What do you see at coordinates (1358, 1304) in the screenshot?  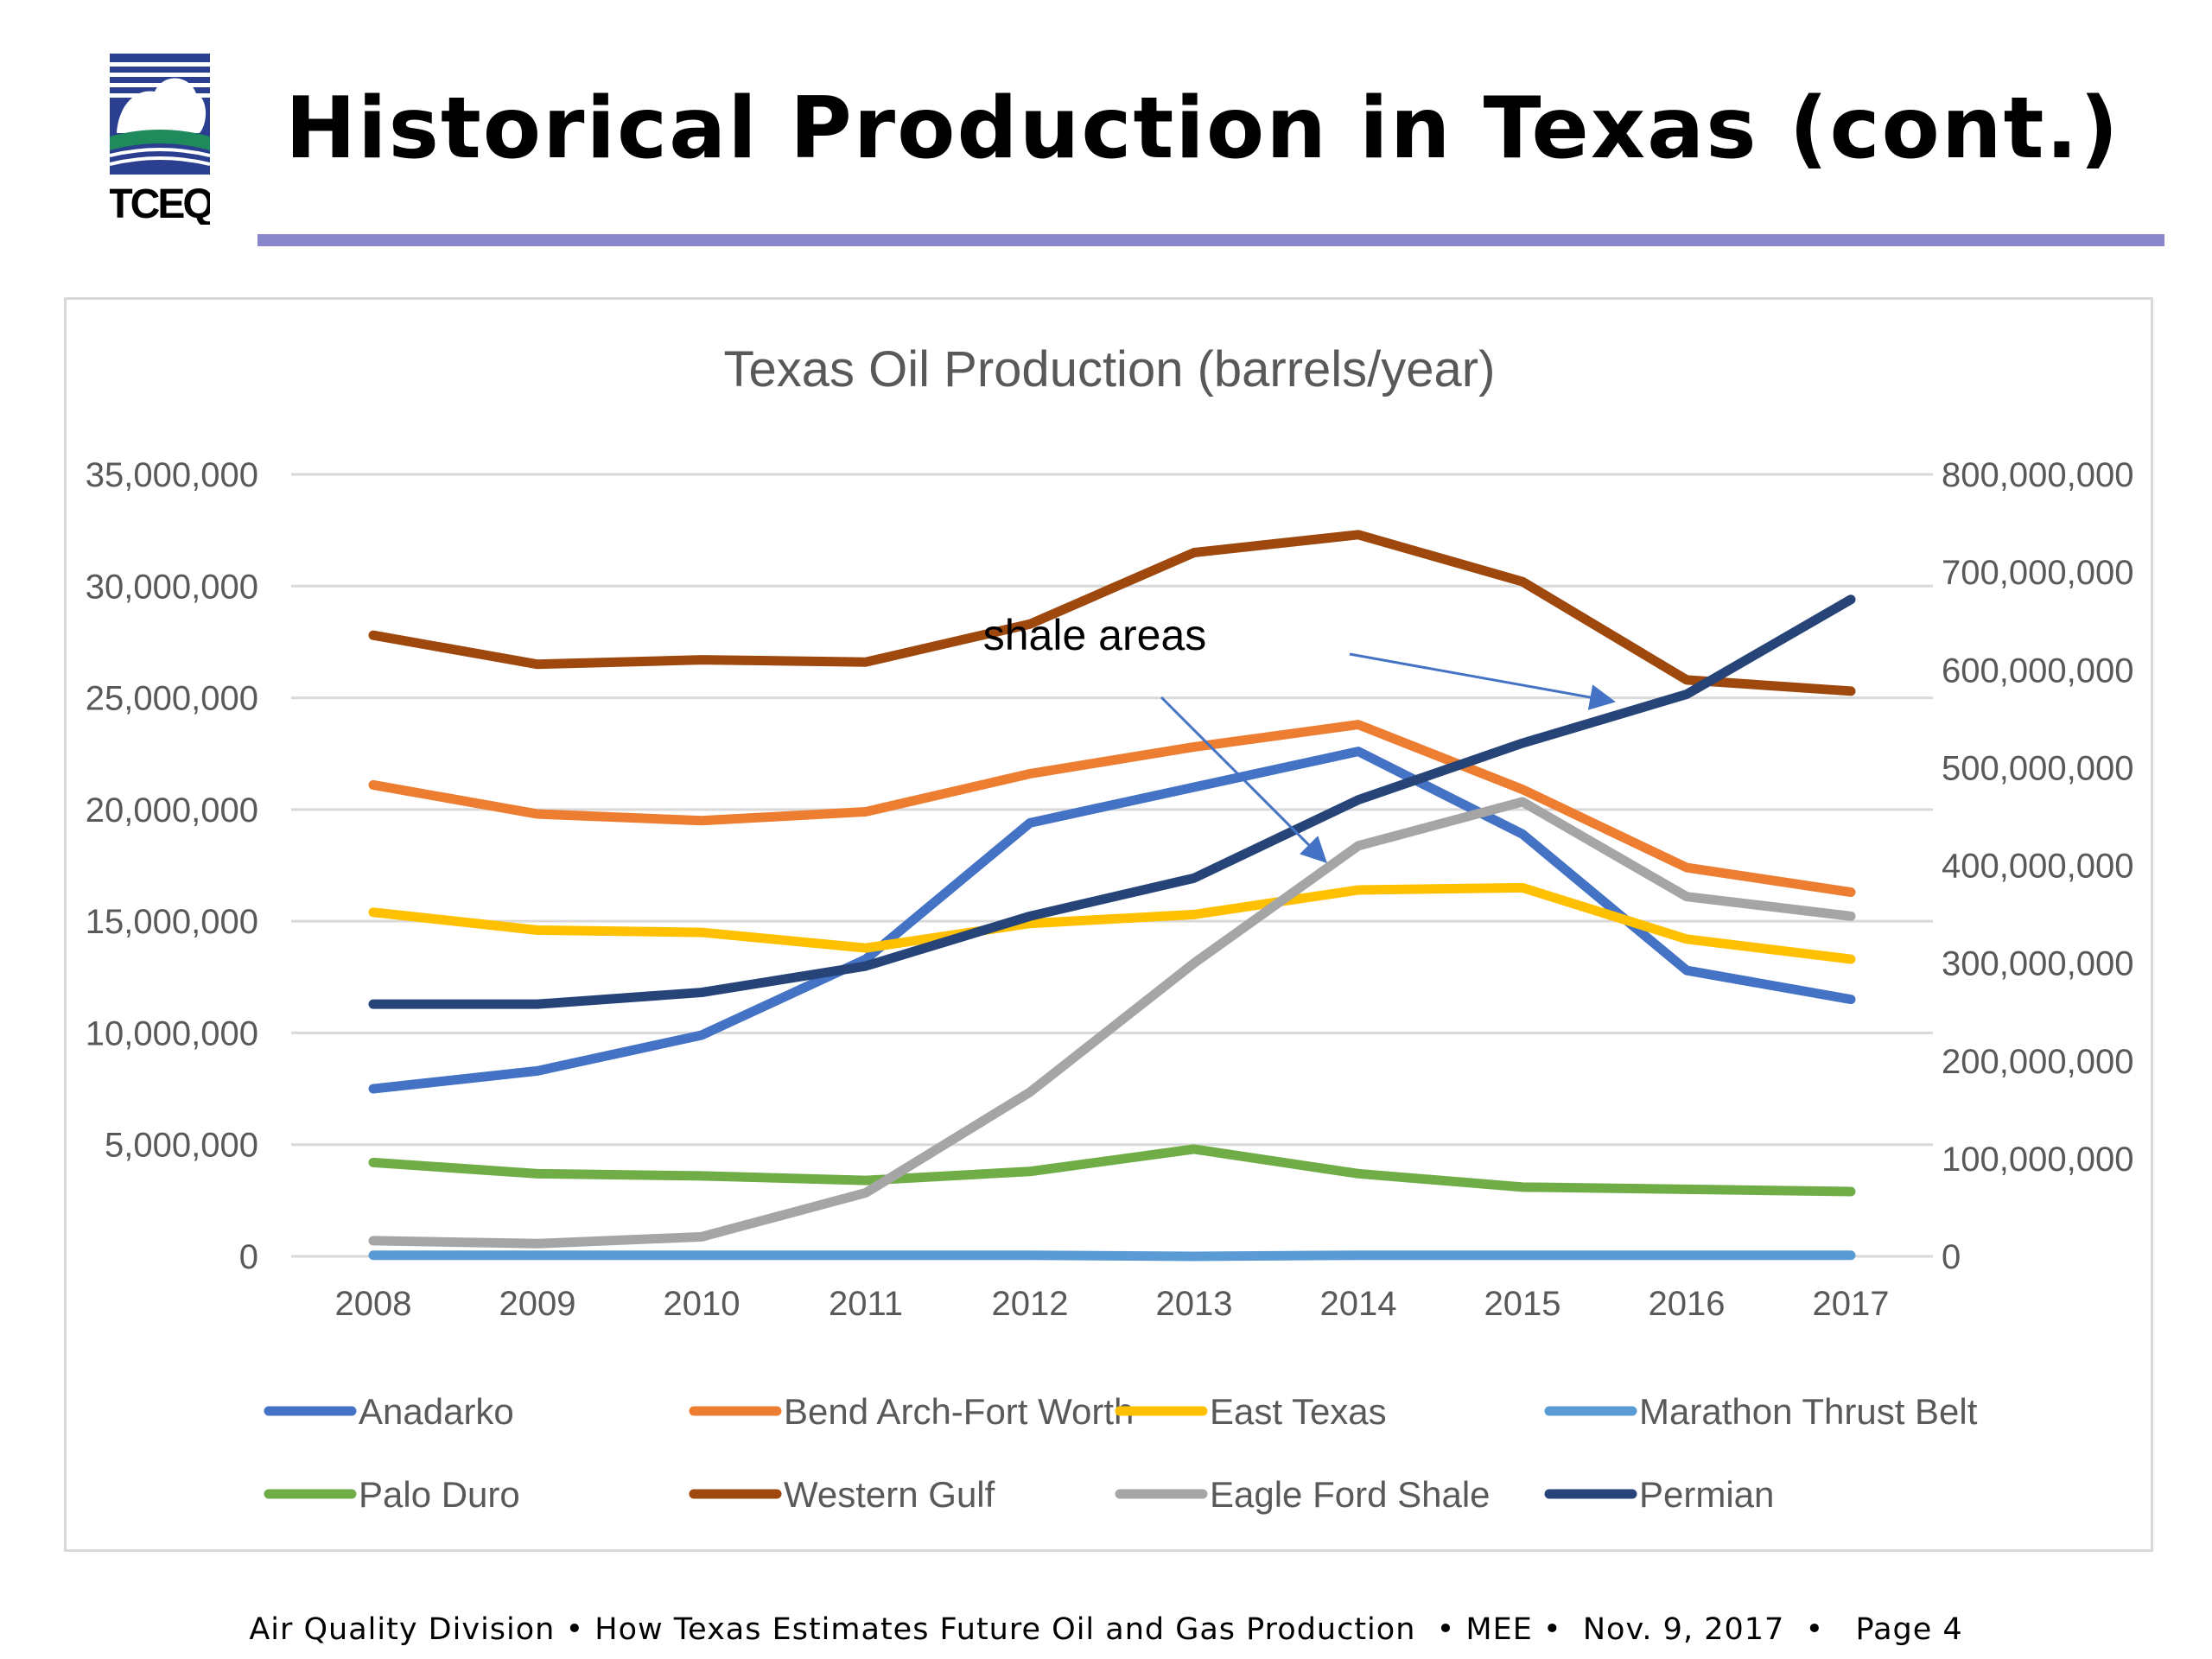 I see `x-tick-label: 2014` at bounding box center [1358, 1304].